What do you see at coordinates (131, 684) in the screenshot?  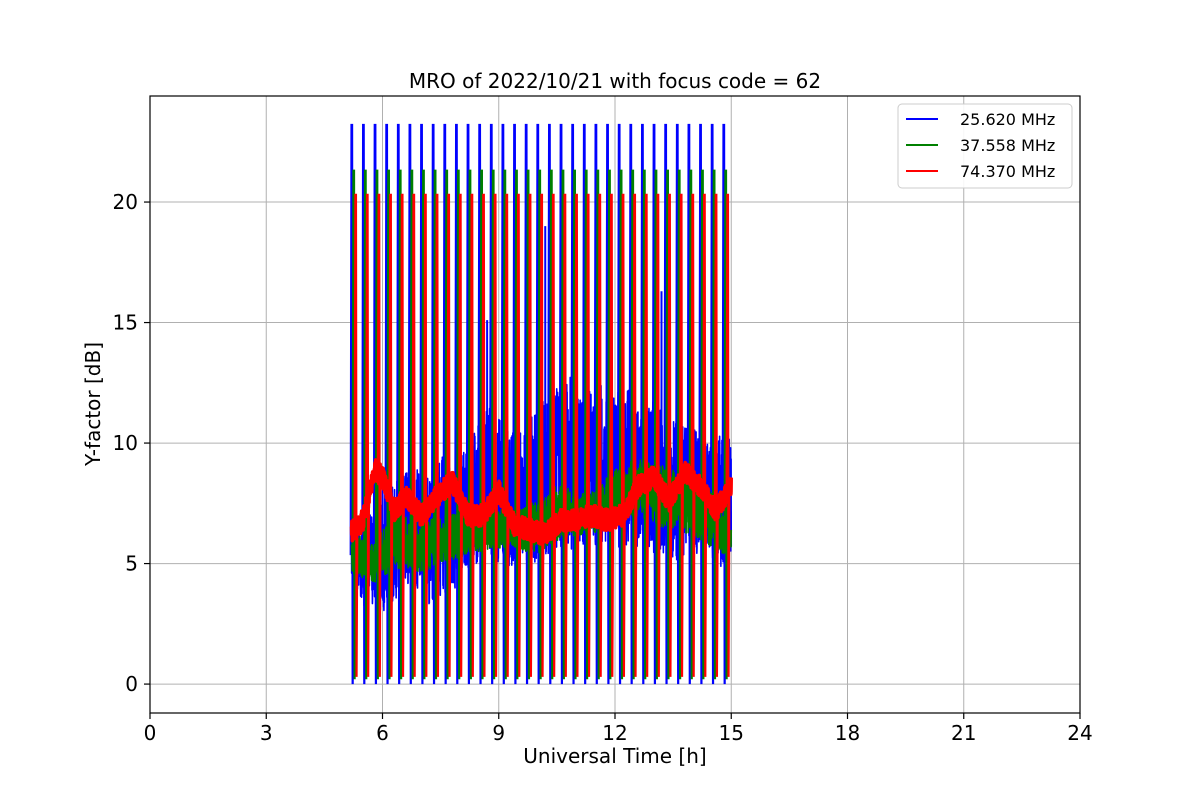 I see `y-tick-label: 0` at bounding box center [131, 684].